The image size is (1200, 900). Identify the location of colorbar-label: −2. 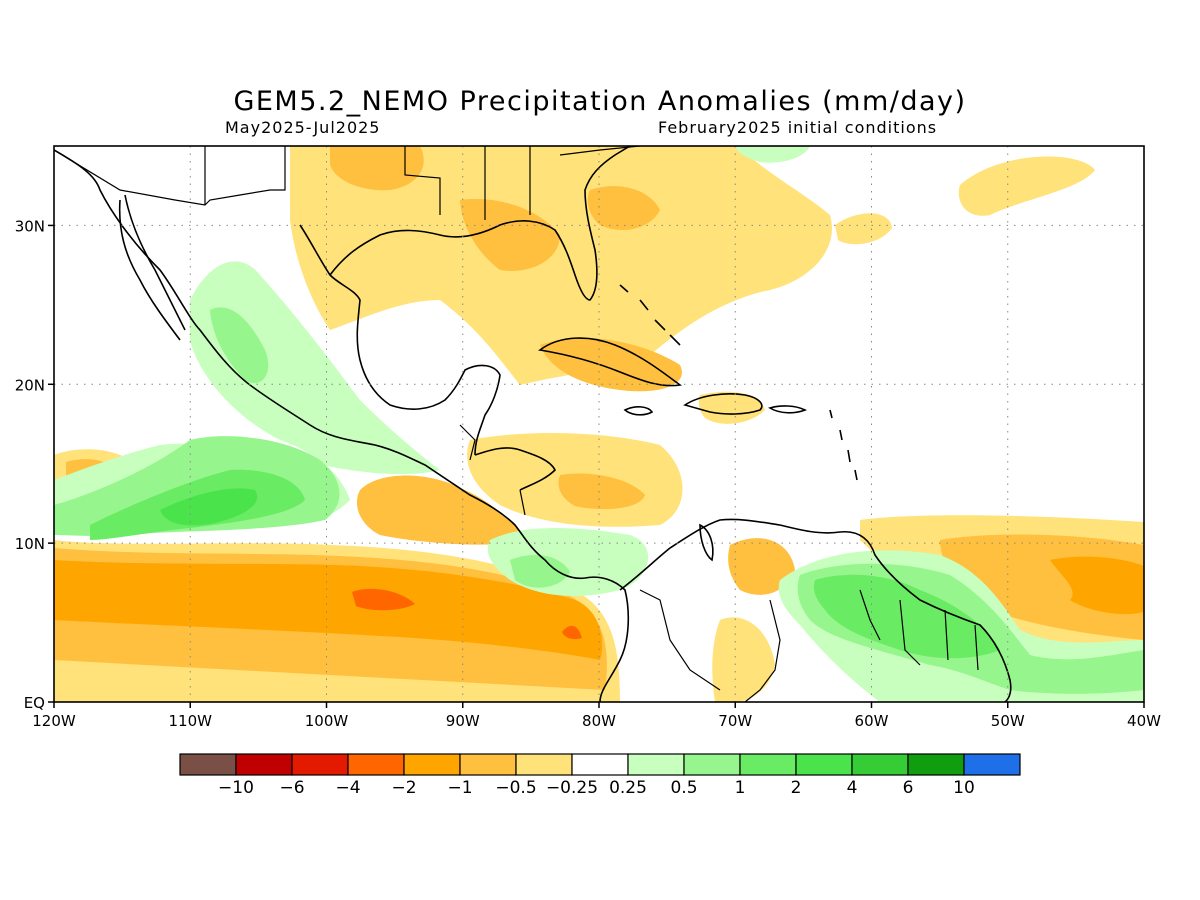
(403, 788).